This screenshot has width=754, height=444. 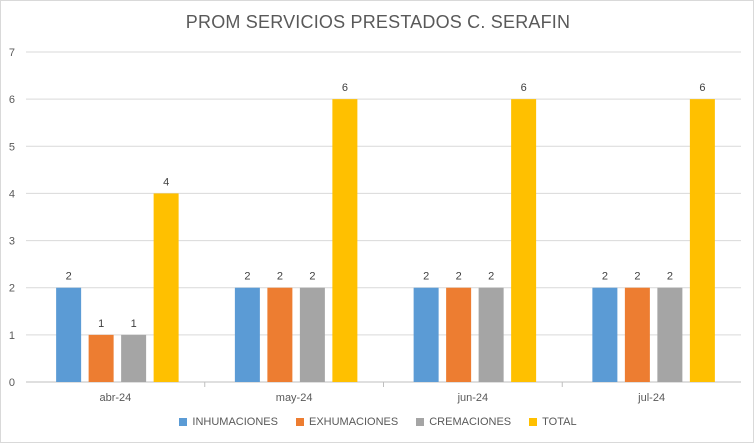 What do you see at coordinates (12, 336) in the screenshot?
I see `y-tick-label: 1` at bounding box center [12, 336].